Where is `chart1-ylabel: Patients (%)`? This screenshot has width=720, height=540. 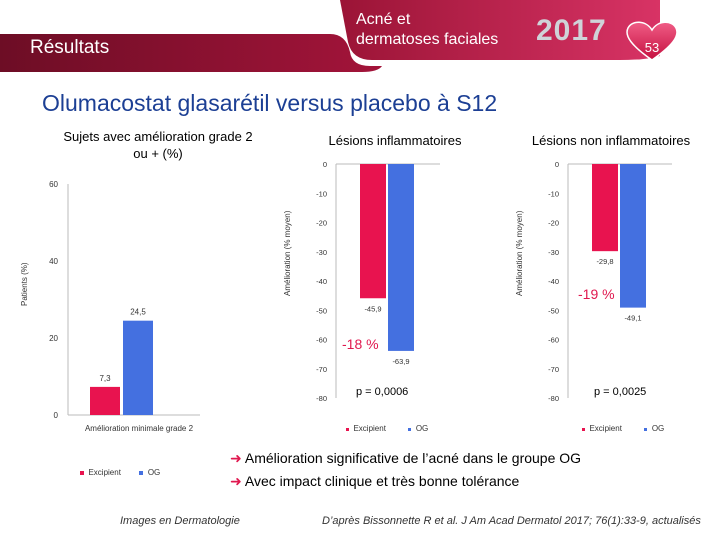 chart1-ylabel: Patients (%) is located at coordinates (24, 284).